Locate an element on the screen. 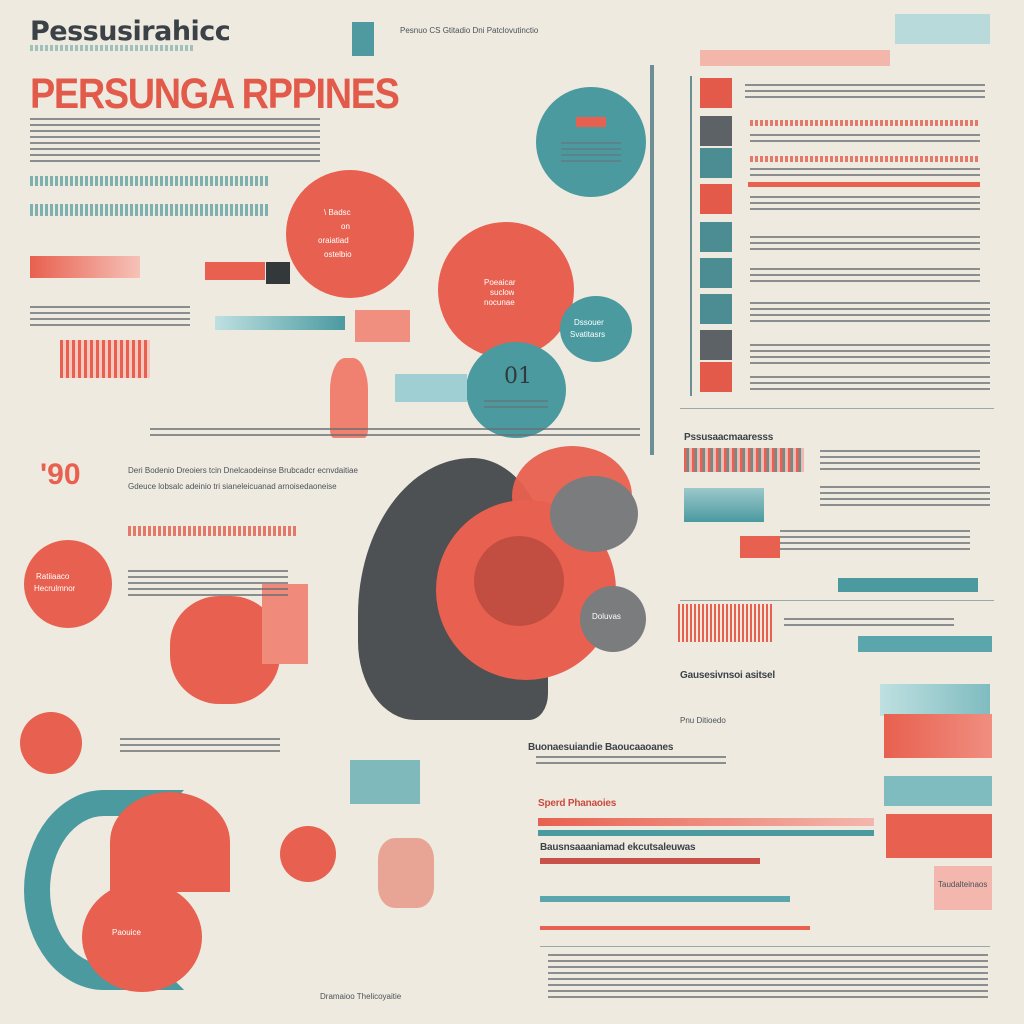 The width and height of the screenshot is (1024, 1024). bottom-left-text is located at coordinates (200, 746).